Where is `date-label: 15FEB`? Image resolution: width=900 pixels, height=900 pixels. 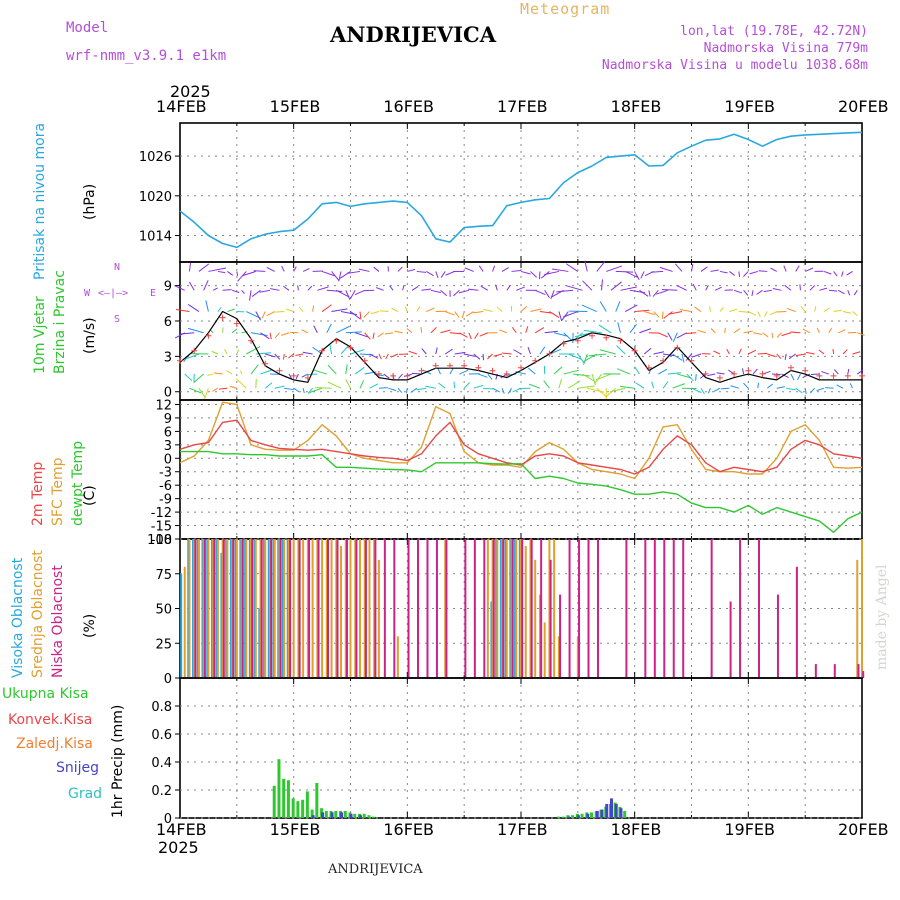 date-label: 15FEB is located at coordinates (295, 106).